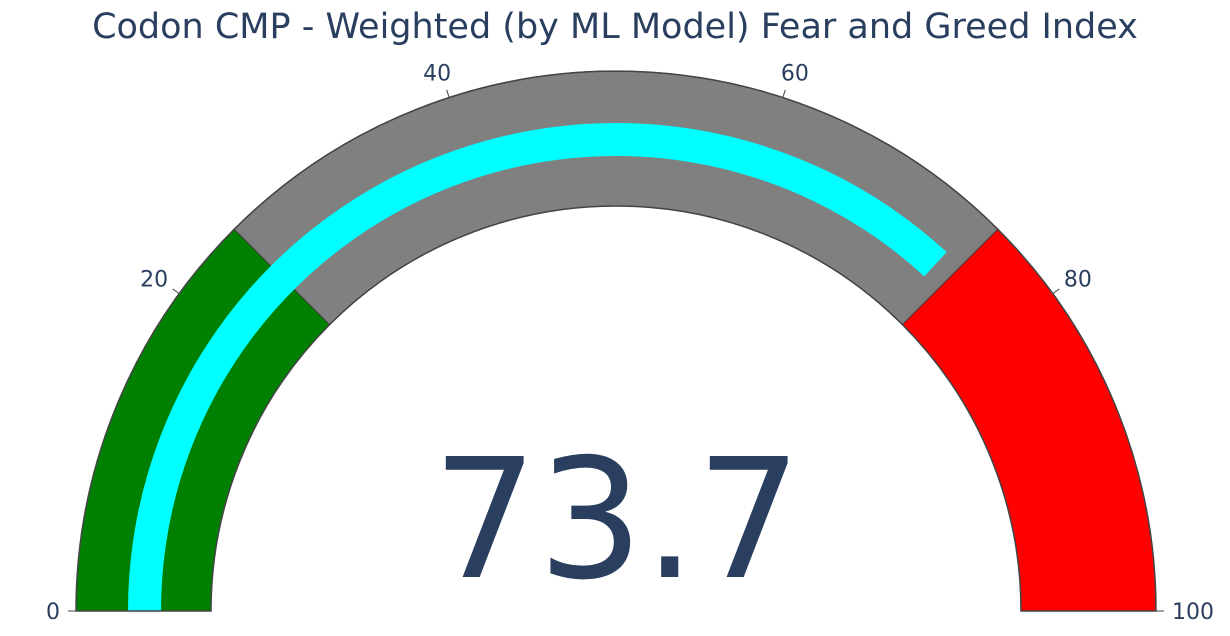 This screenshot has height=636, width=1230. What do you see at coordinates (154, 279) in the screenshot?
I see `gauge-tick-label-20: 20` at bounding box center [154, 279].